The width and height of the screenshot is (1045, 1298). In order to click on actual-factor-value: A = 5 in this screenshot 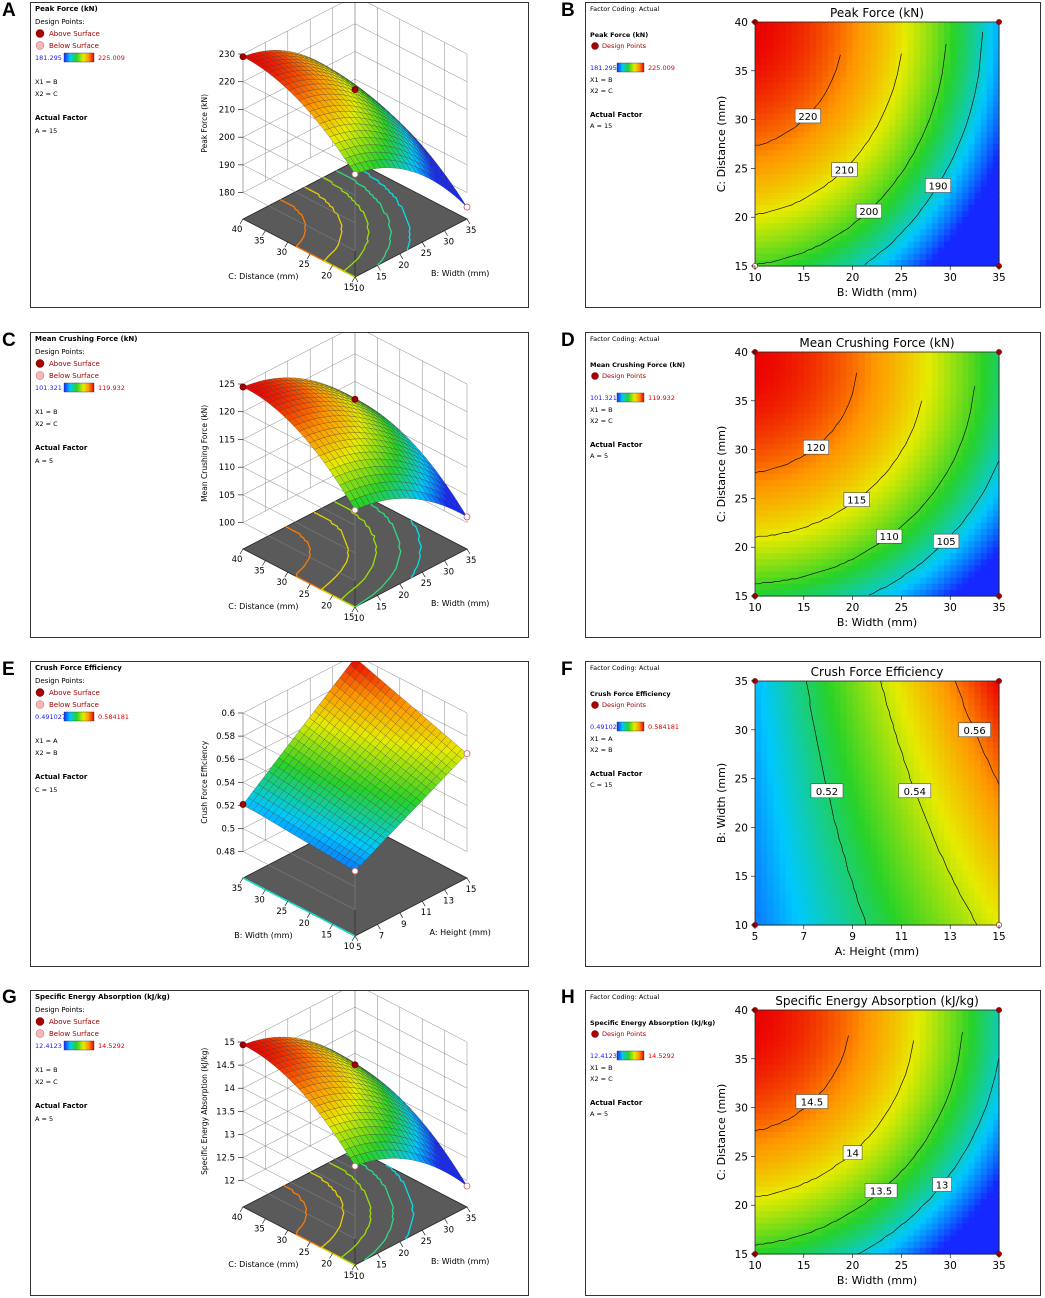, I will do `click(599, 456)`.